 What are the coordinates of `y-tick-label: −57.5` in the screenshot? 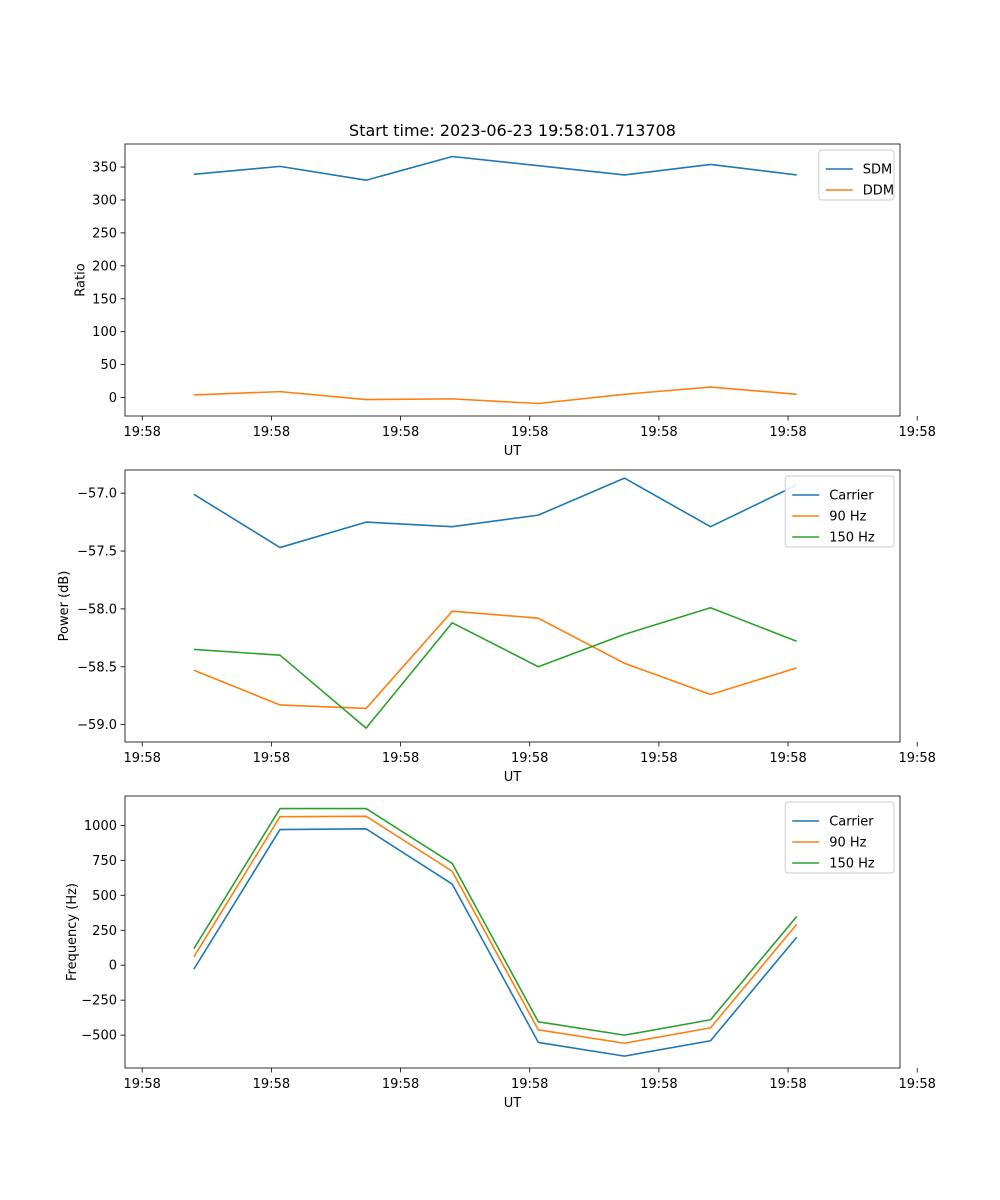 It's located at (97, 552).